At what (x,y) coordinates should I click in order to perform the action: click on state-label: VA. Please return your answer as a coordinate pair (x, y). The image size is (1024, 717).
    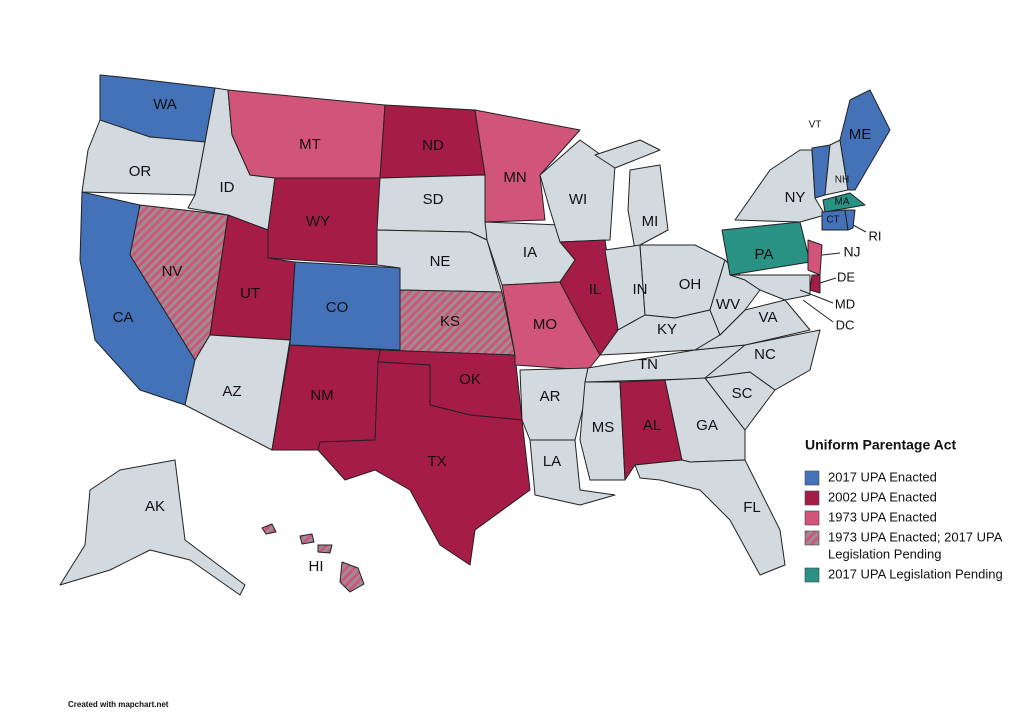
    Looking at the image, I should click on (768, 317).